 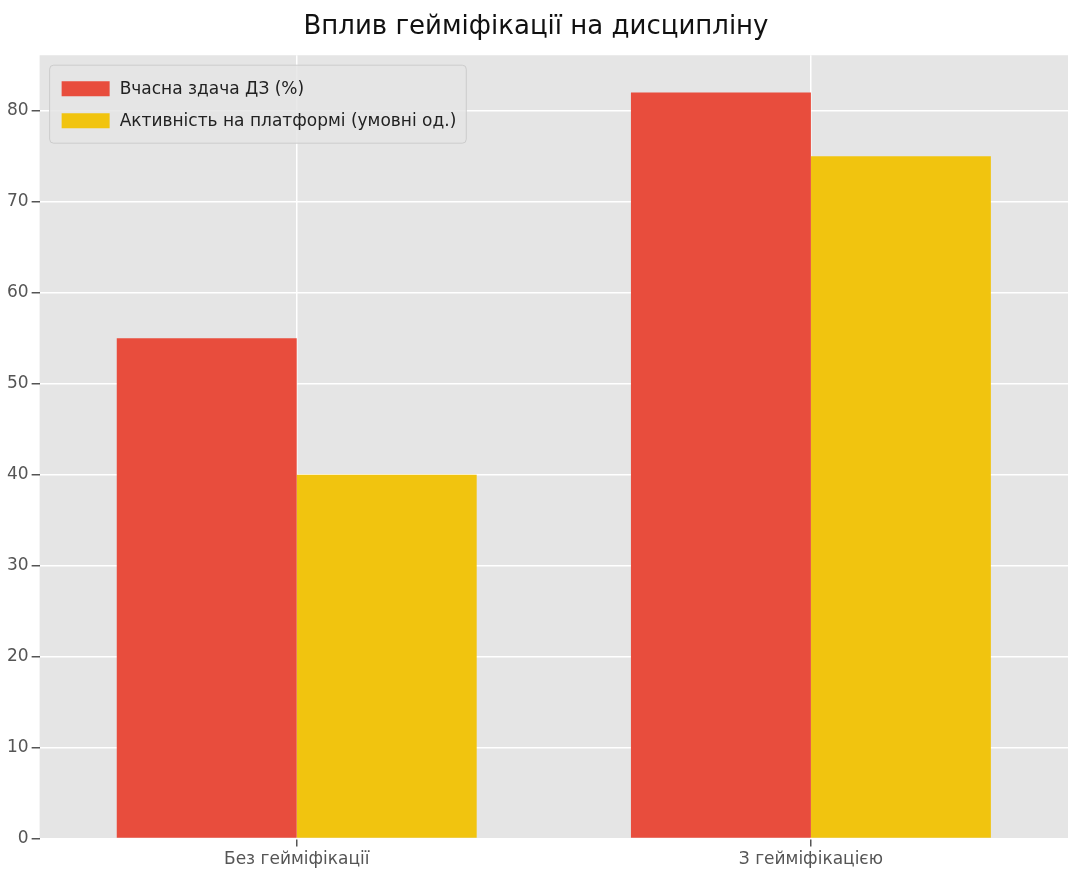 What do you see at coordinates (536, 25) in the screenshot?
I see `chart-title: Вплив гейміфікації на дисципліну` at bounding box center [536, 25].